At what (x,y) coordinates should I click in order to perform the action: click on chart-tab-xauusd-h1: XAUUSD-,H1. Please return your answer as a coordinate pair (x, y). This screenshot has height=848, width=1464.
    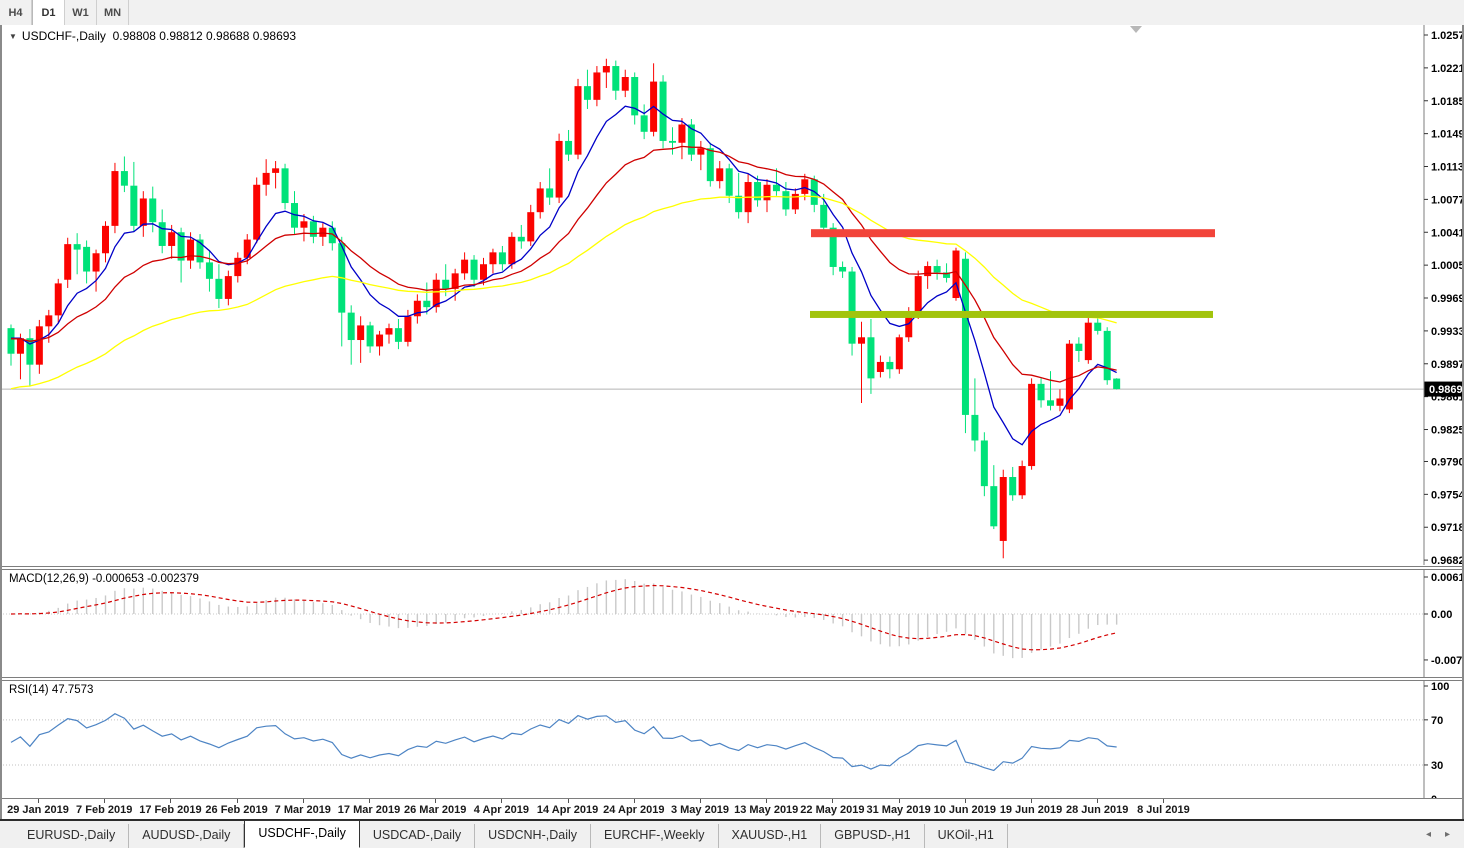
    Looking at the image, I should click on (770, 836).